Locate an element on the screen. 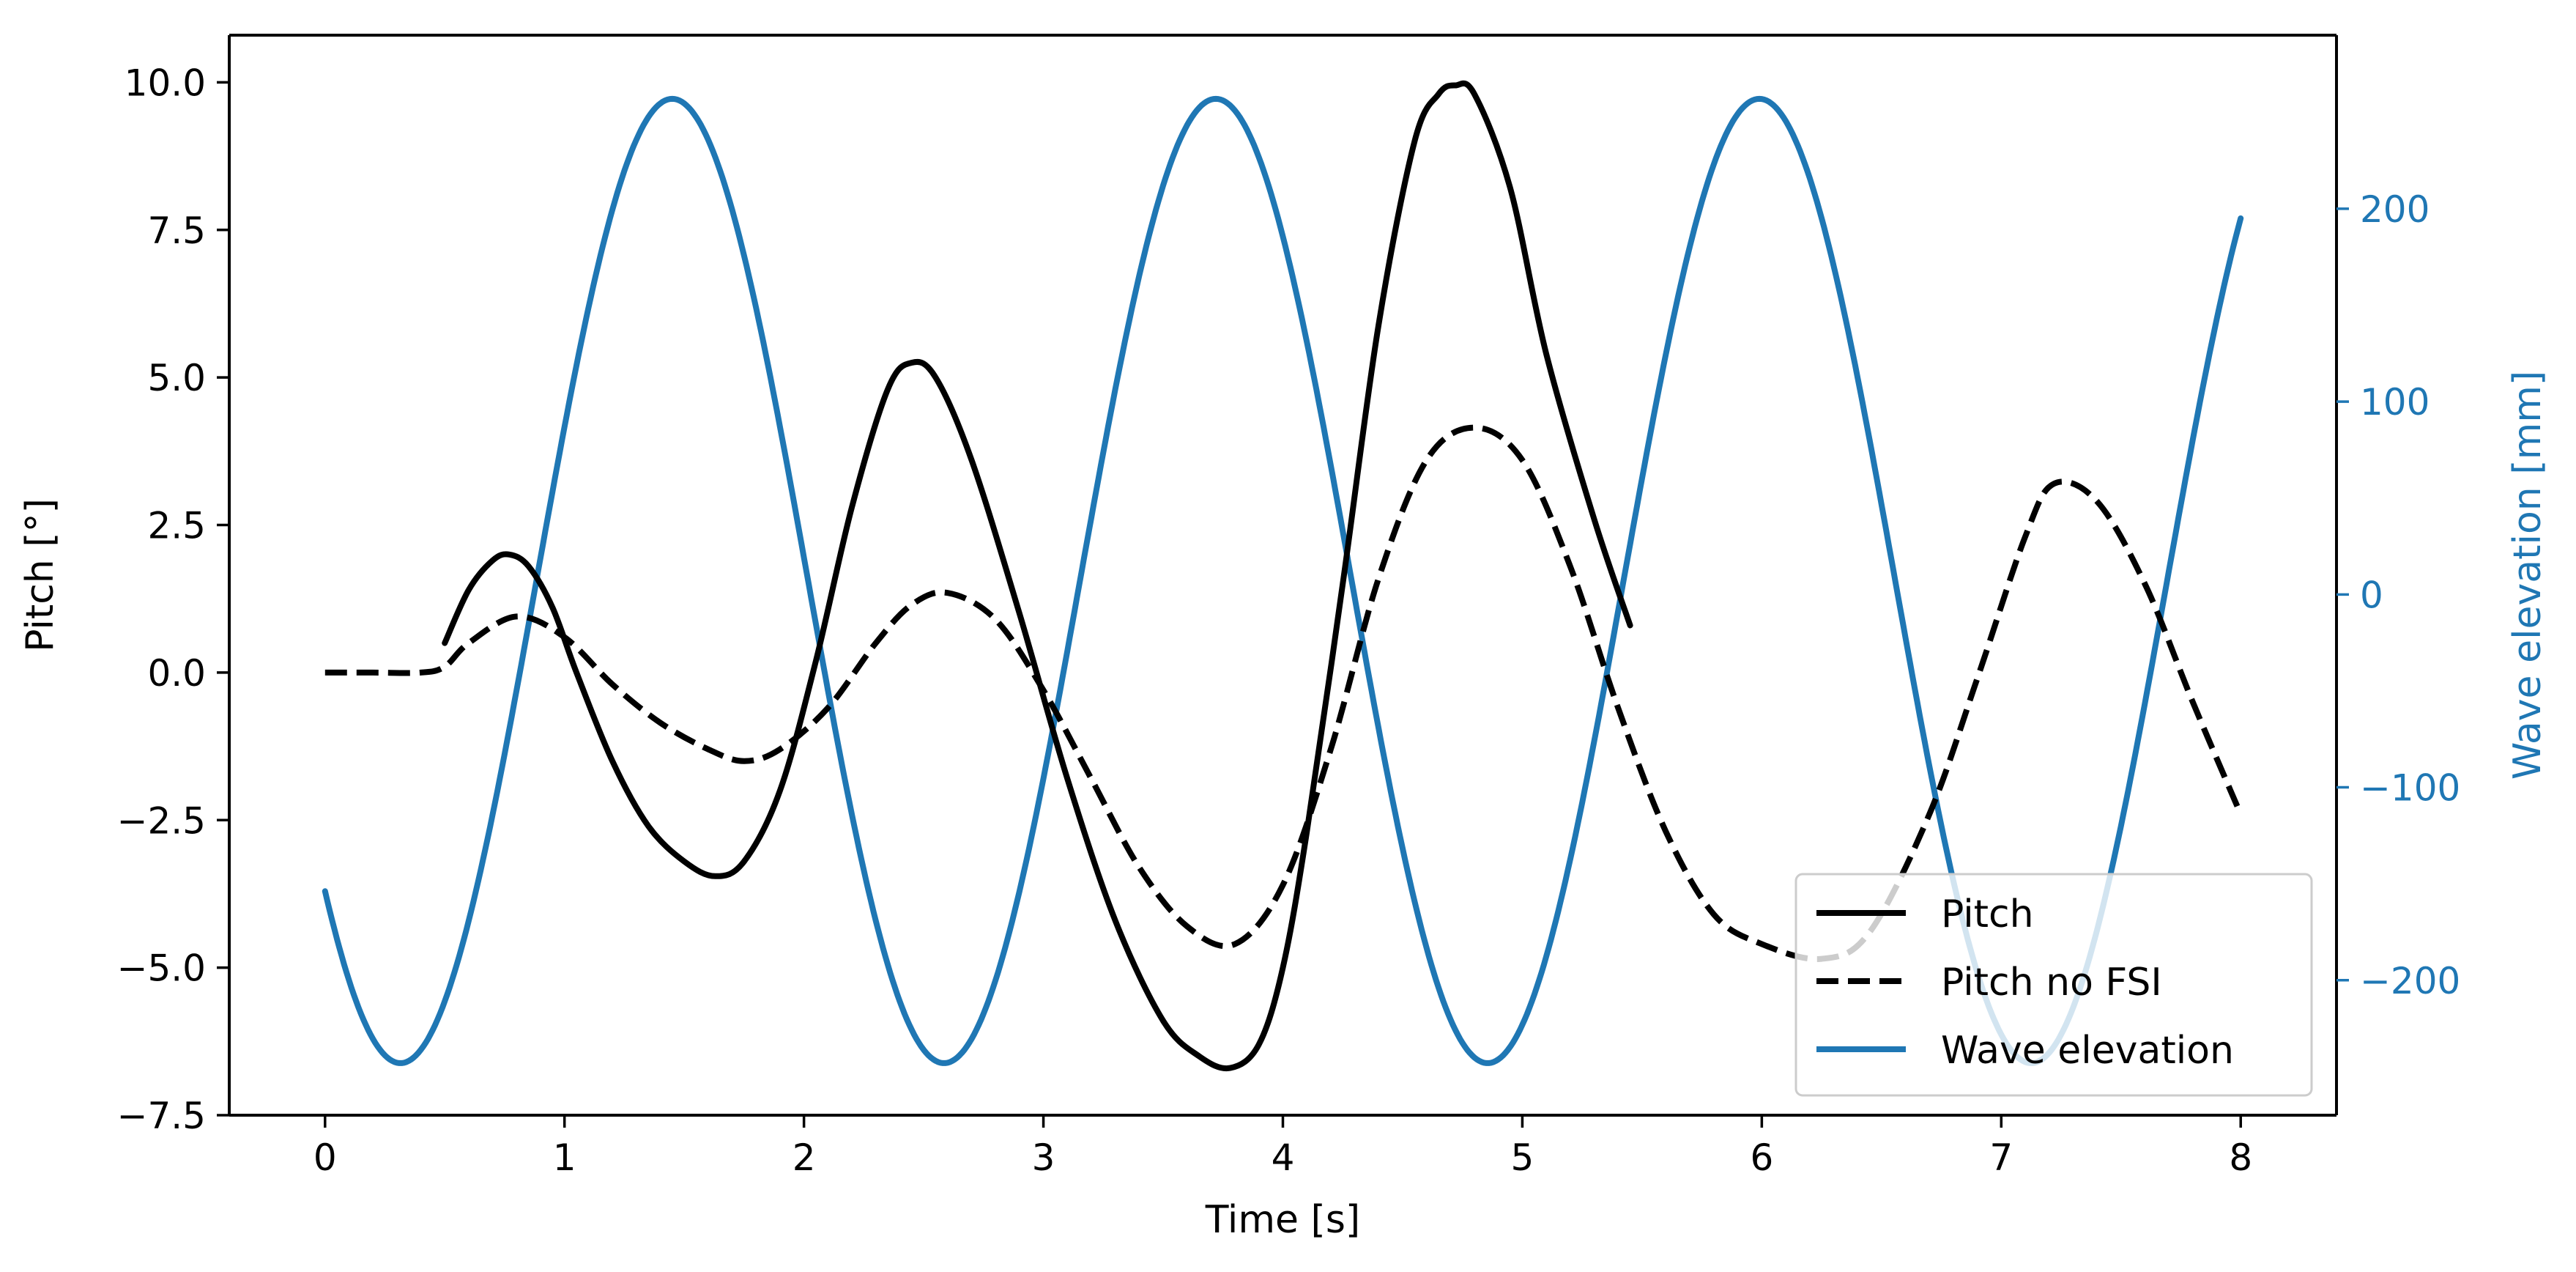 The width and height of the screenshot is (2576, 1272). y-right-tick-label: 100 is located at coordinates (2395, 402).